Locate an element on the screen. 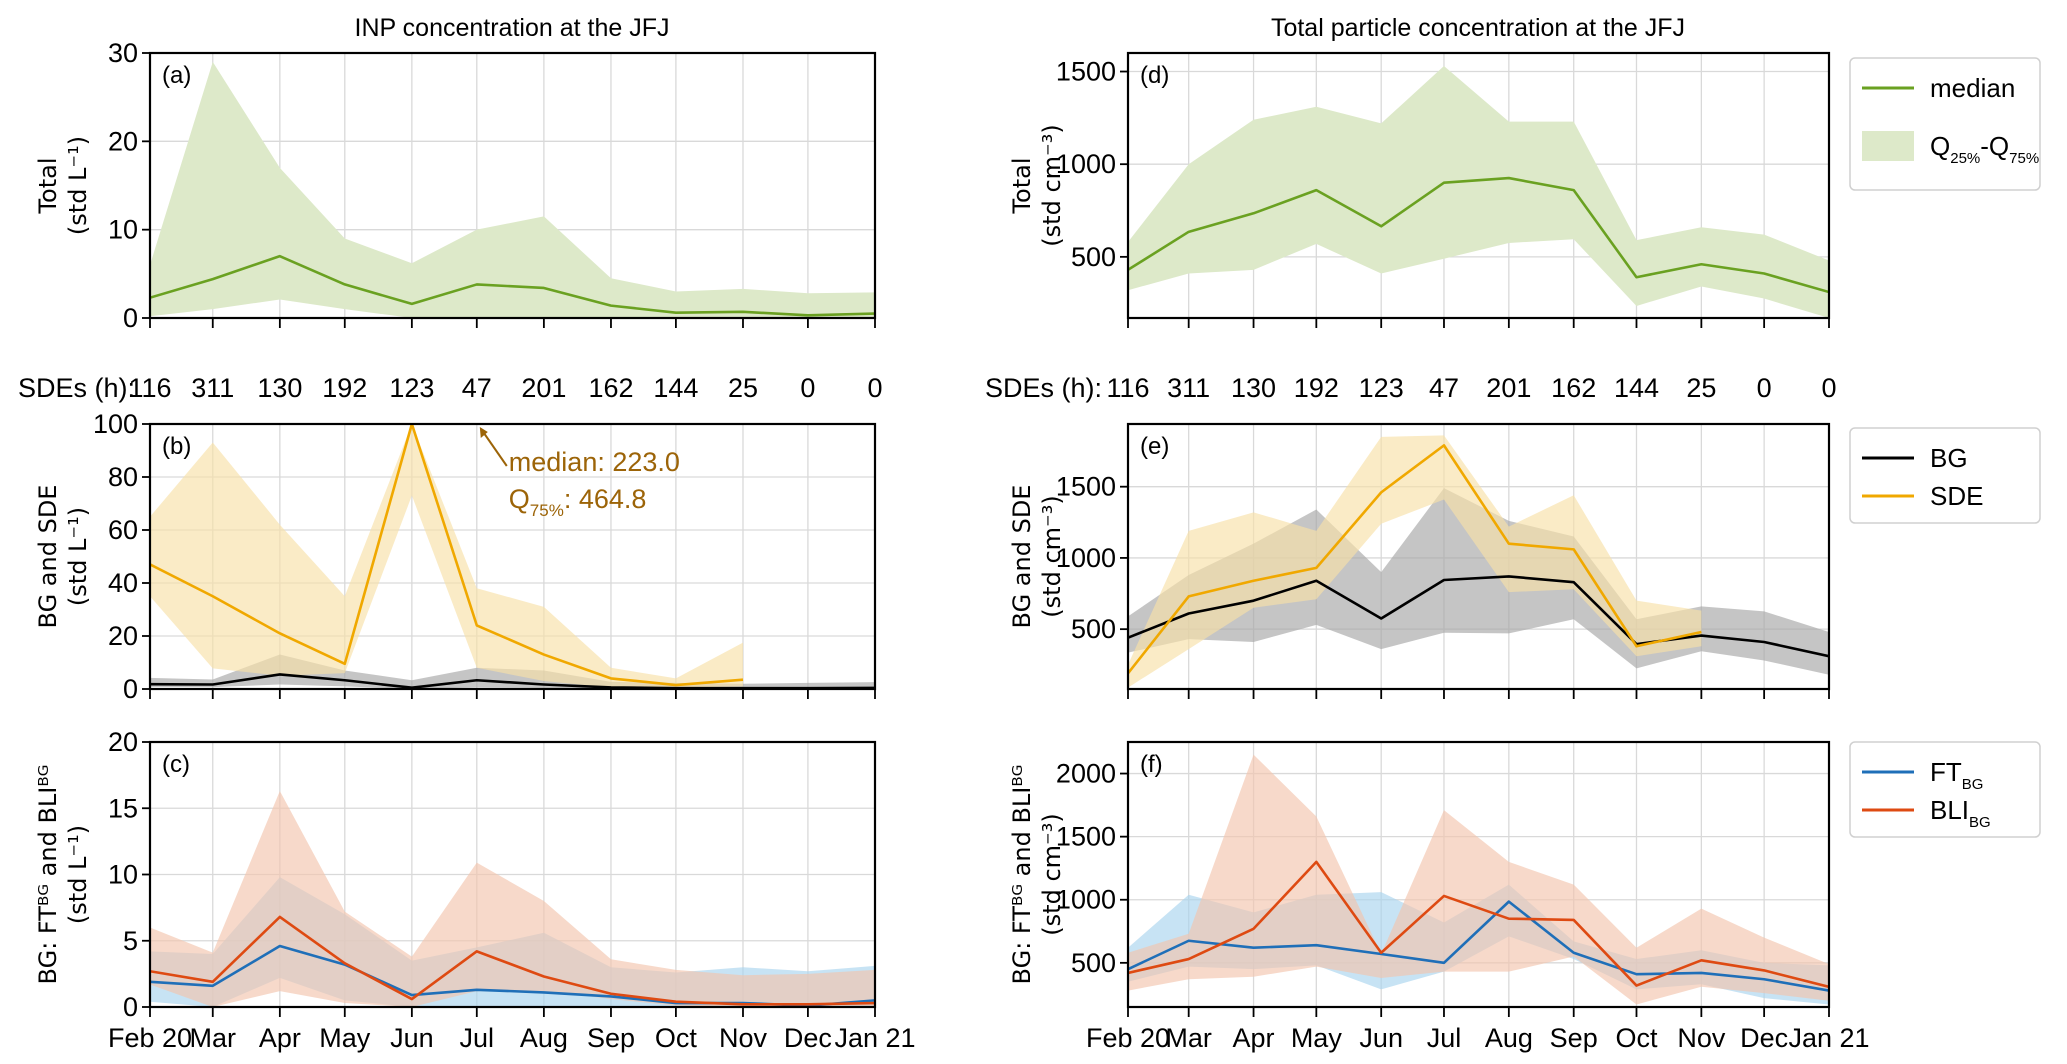 Image resolution: width=2067 pixels, height=1064 pixels. legend-sub: 75% is located at coordinates (2024, 158).